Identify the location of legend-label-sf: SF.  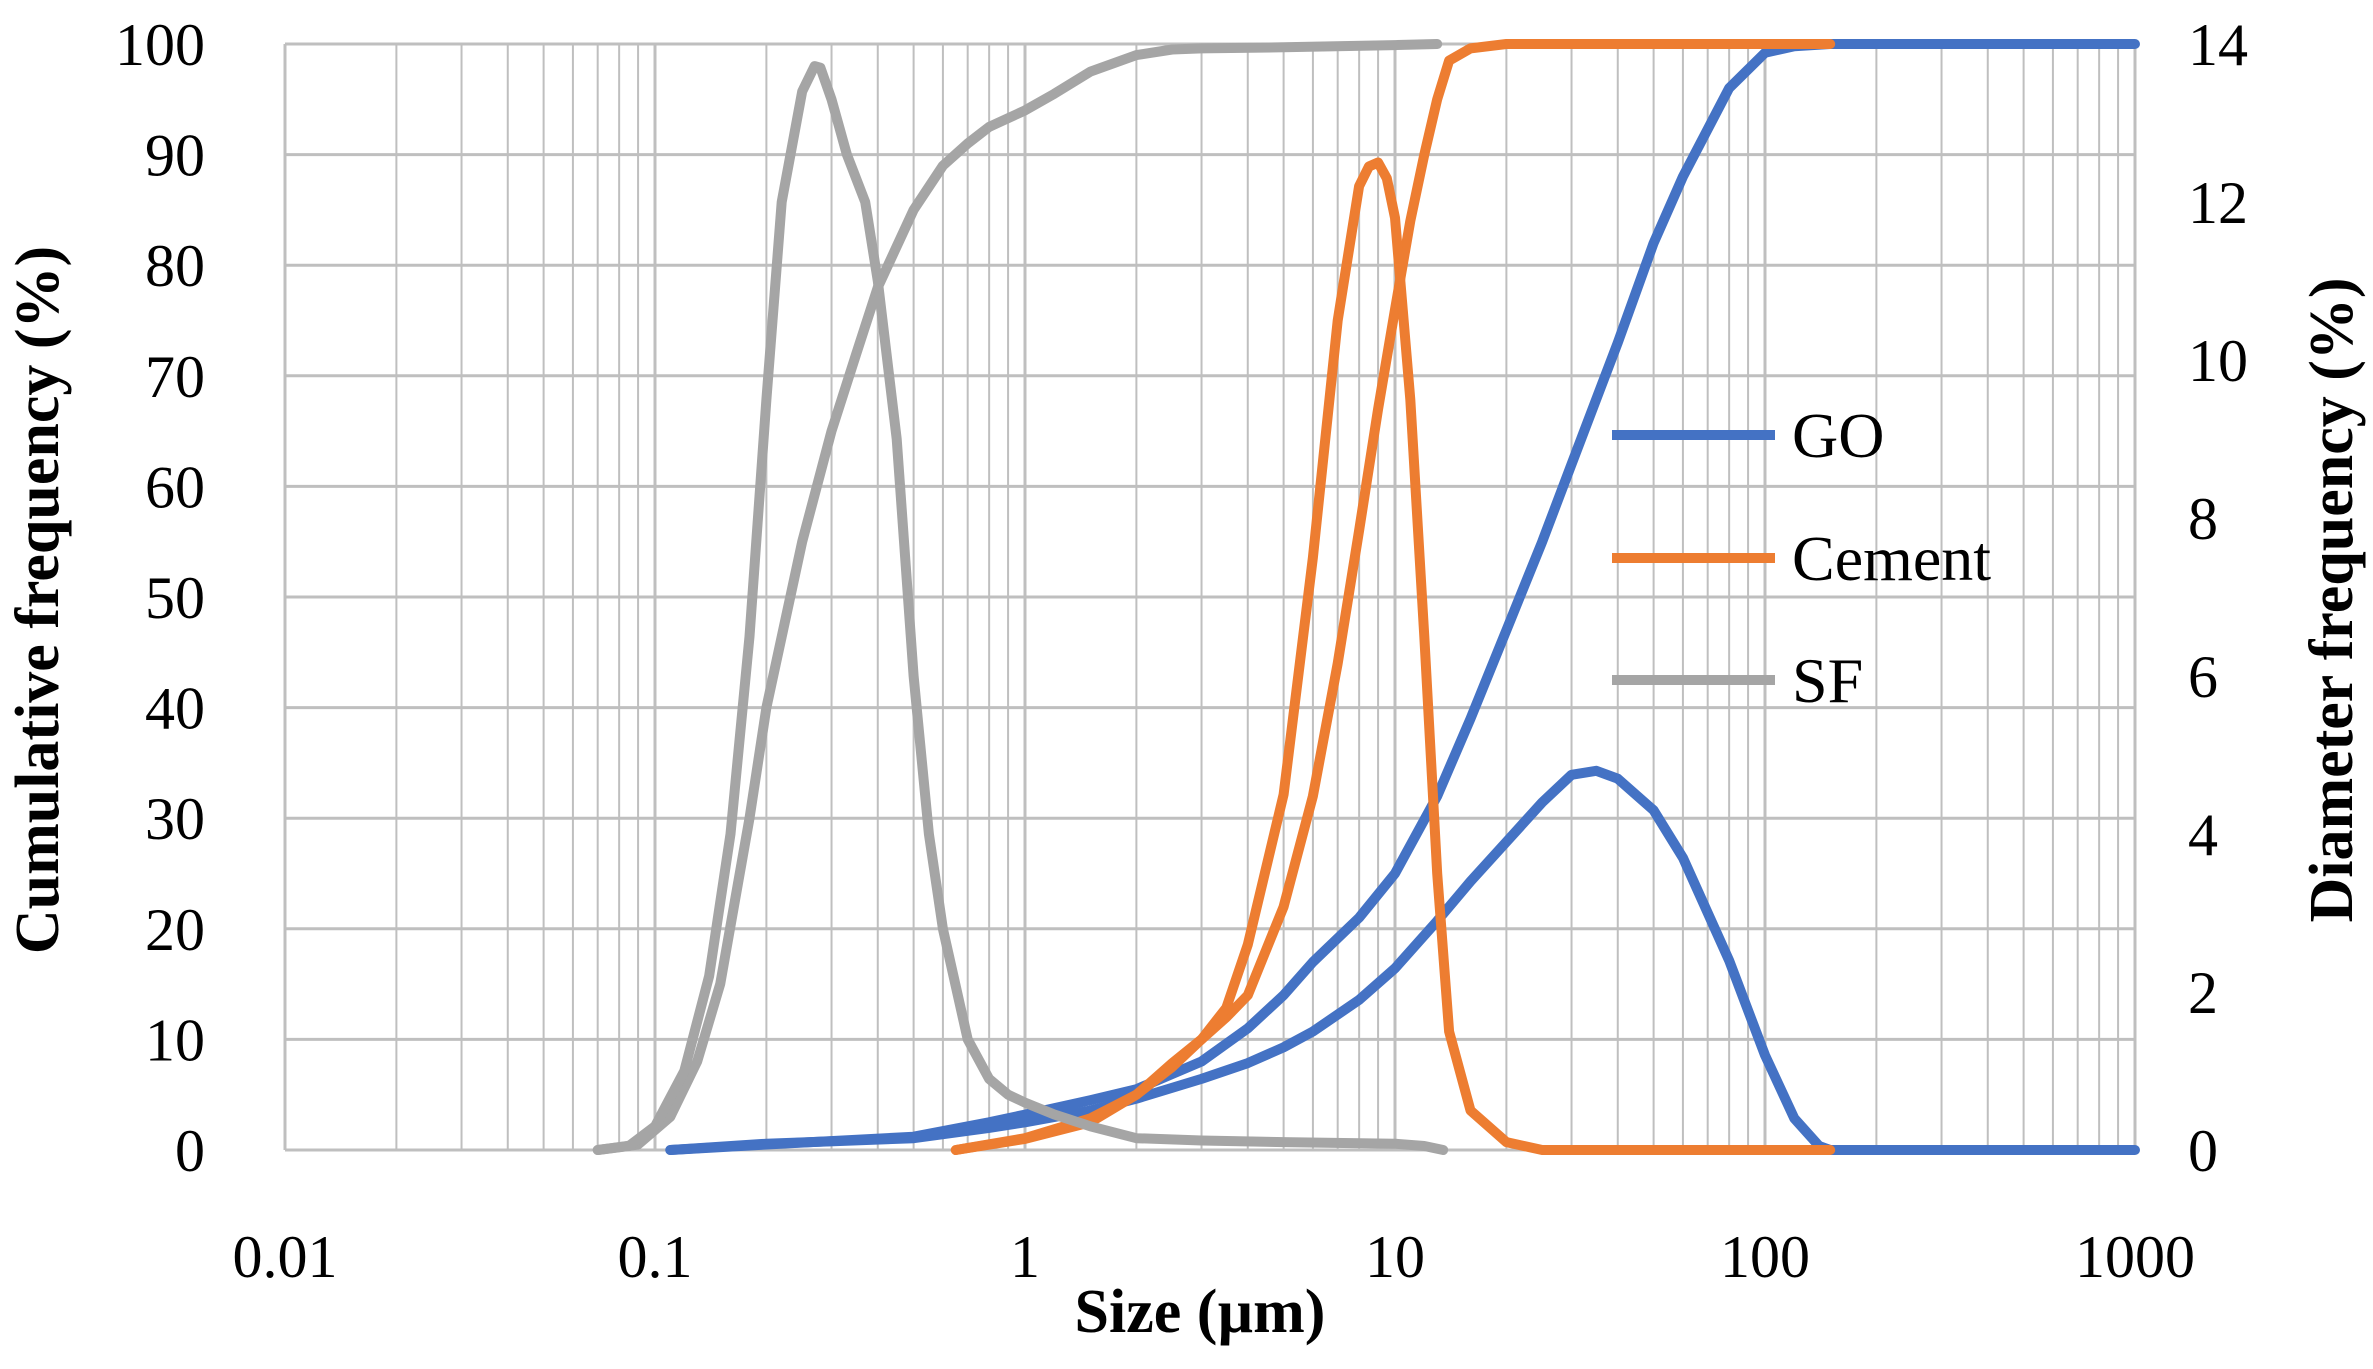
(1827, 680).